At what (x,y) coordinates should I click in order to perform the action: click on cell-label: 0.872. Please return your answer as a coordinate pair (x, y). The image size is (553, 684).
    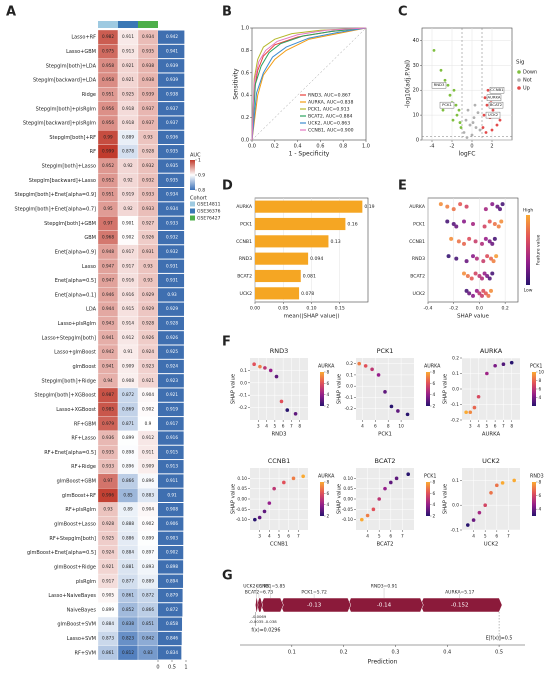
    Looking at the image, I should click on (128, 394).